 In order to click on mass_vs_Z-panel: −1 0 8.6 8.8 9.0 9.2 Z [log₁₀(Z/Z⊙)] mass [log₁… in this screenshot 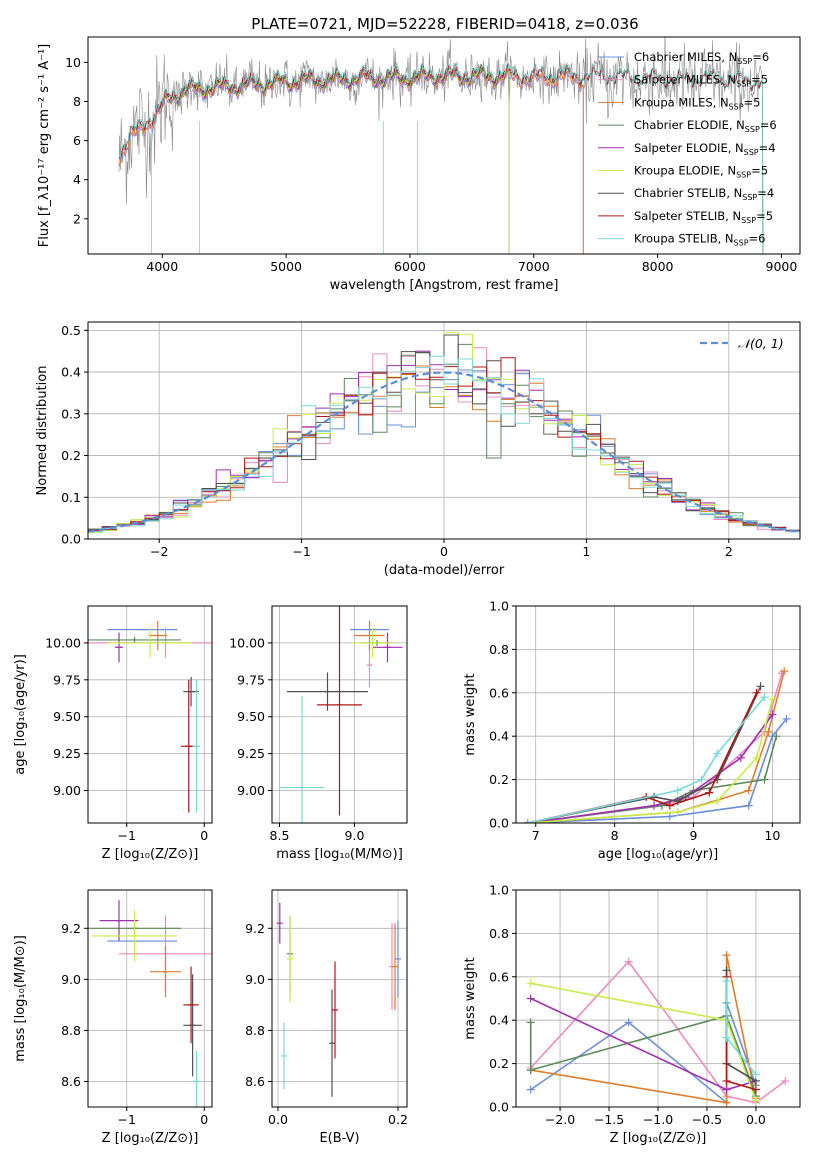, I will do `click(113, 1017)`.